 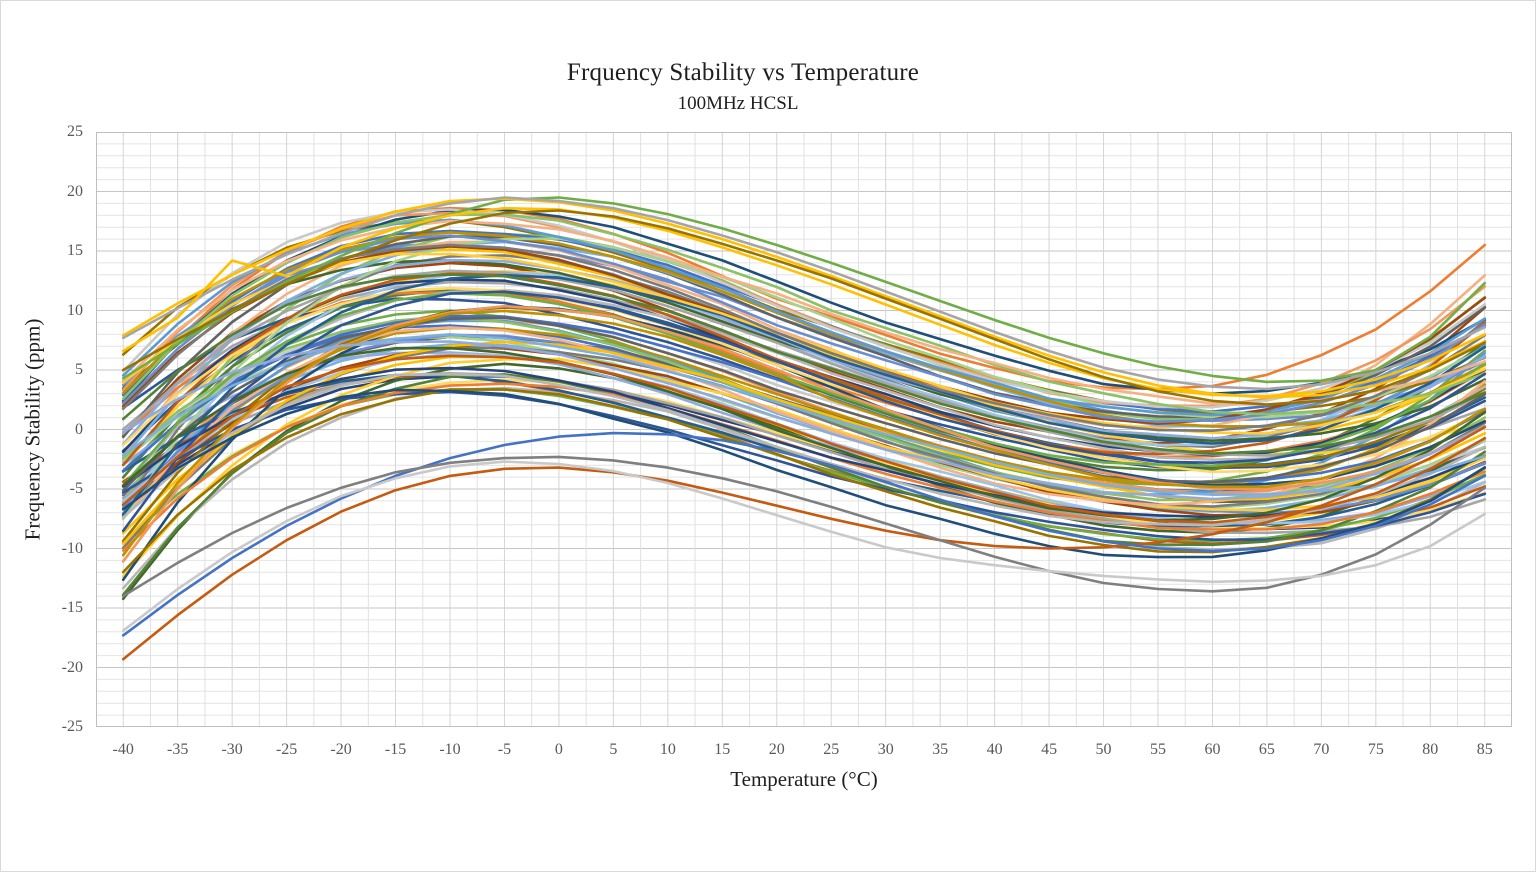 I want to click on series-line-dark-gray-low, so click(x=804, y=526).